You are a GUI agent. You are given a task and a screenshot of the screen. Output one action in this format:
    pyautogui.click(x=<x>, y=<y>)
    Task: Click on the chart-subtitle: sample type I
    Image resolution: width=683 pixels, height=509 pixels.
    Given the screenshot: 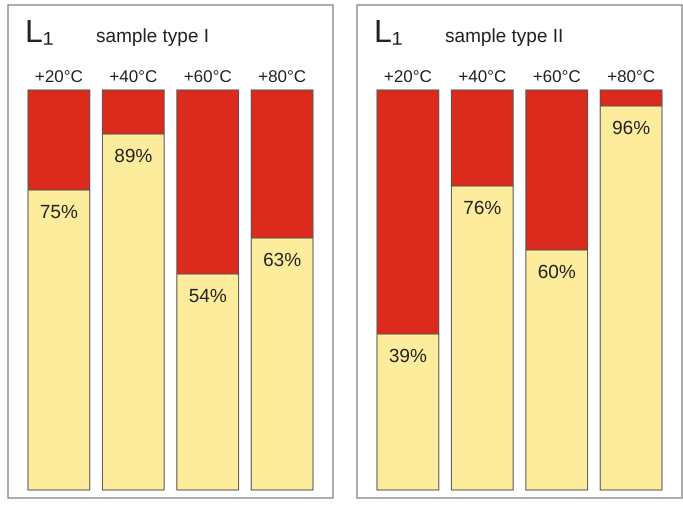 What is the action you would take?
    pyautogui.click(x=152, y=36)
    